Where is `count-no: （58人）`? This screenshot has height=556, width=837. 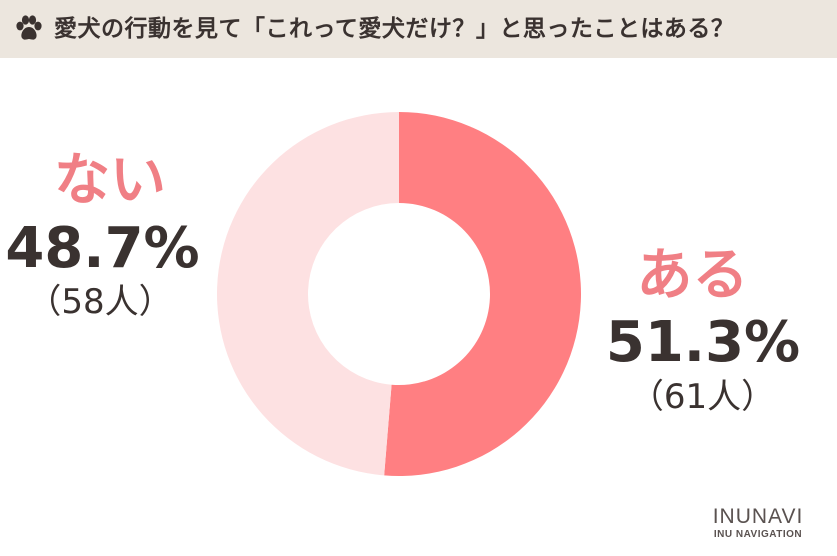 count-no: （58人） is located at coordinates (100, 302).